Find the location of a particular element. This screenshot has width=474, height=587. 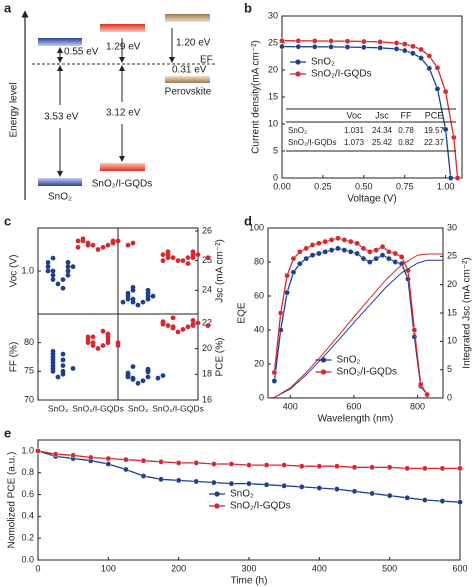

x-tick-label: 0 is located at coordinates (37, 568).